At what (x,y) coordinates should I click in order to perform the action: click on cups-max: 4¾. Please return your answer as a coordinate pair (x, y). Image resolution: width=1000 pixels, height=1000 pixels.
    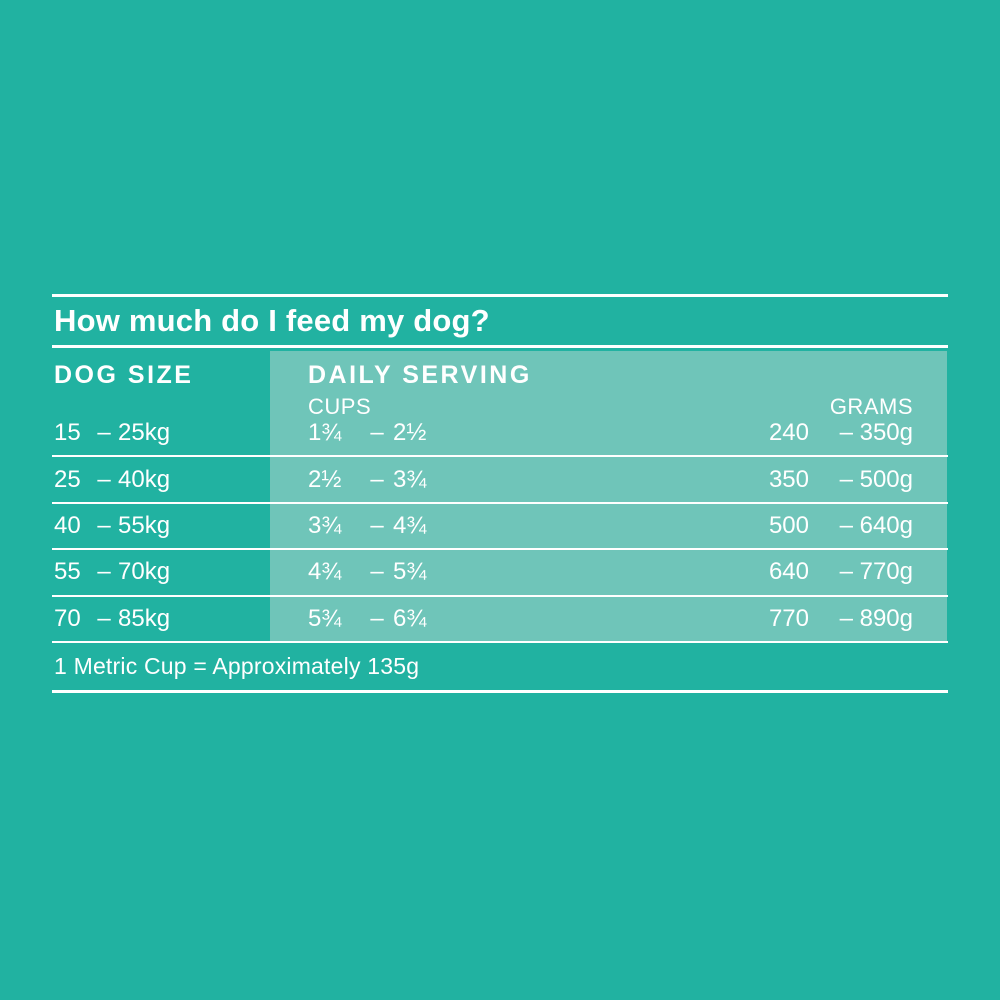
    Looking at the image, I should click on (410, 525).